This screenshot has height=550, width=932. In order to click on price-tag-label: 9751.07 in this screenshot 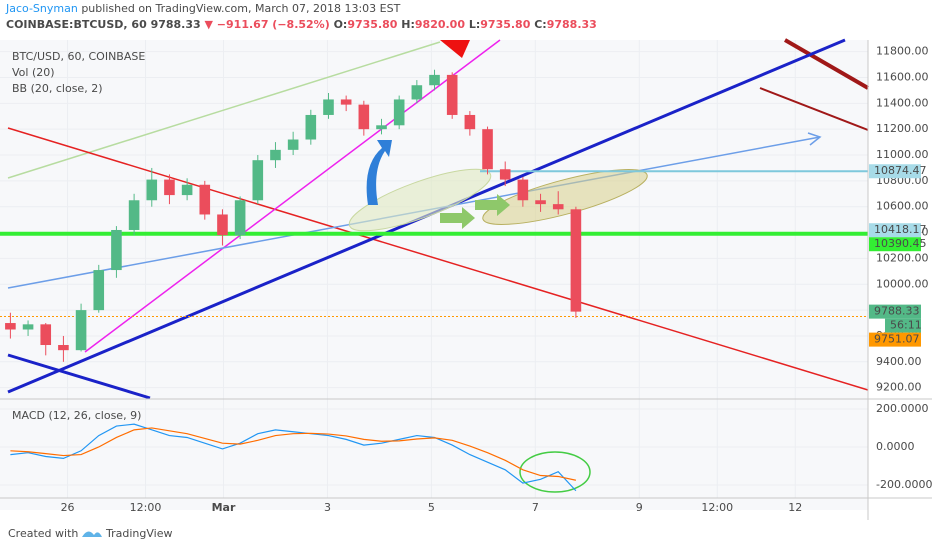, I will do `click(897, 339)`.